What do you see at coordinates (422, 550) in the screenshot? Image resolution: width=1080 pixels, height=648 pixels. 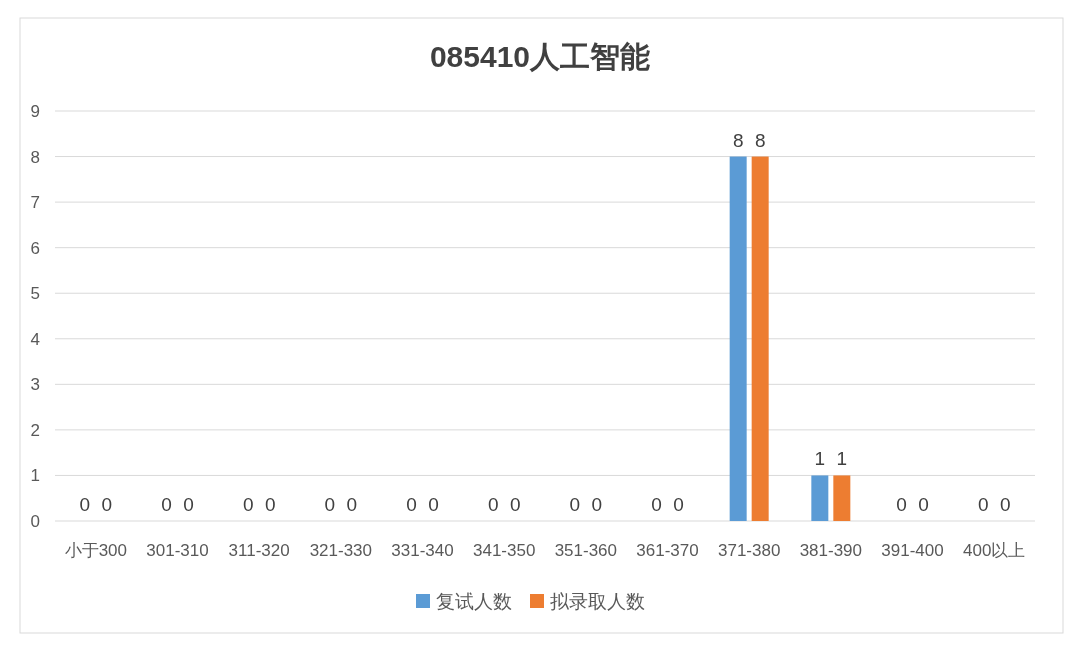 I see `x-tick-label: 331-340` at bounding box center [422, 550].